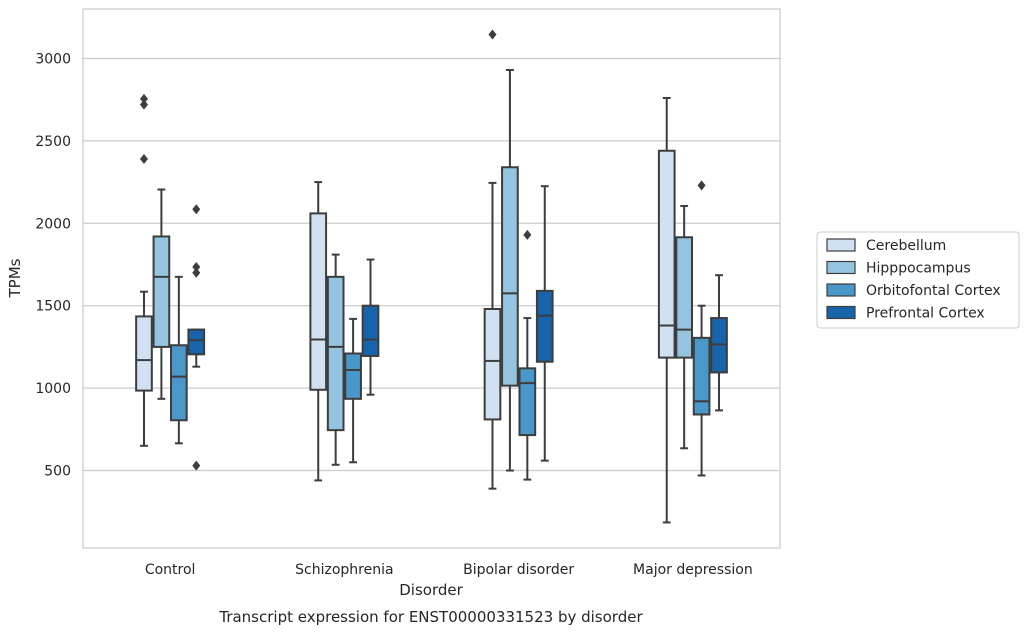 This screenshot has width=1028, height=634. What do you see at coordinates (57, 472) in the screenshot?
I see `y-tick-label: 500` at bounding box center [57, 472].